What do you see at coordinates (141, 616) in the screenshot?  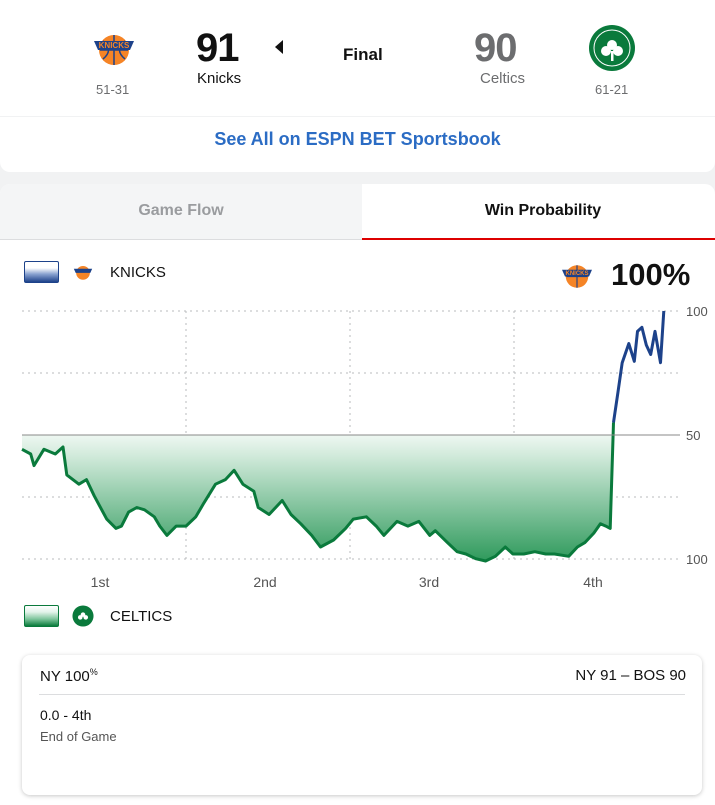 I see `legend-label-celtics: CELTICS` at bounding box center [141, 616].